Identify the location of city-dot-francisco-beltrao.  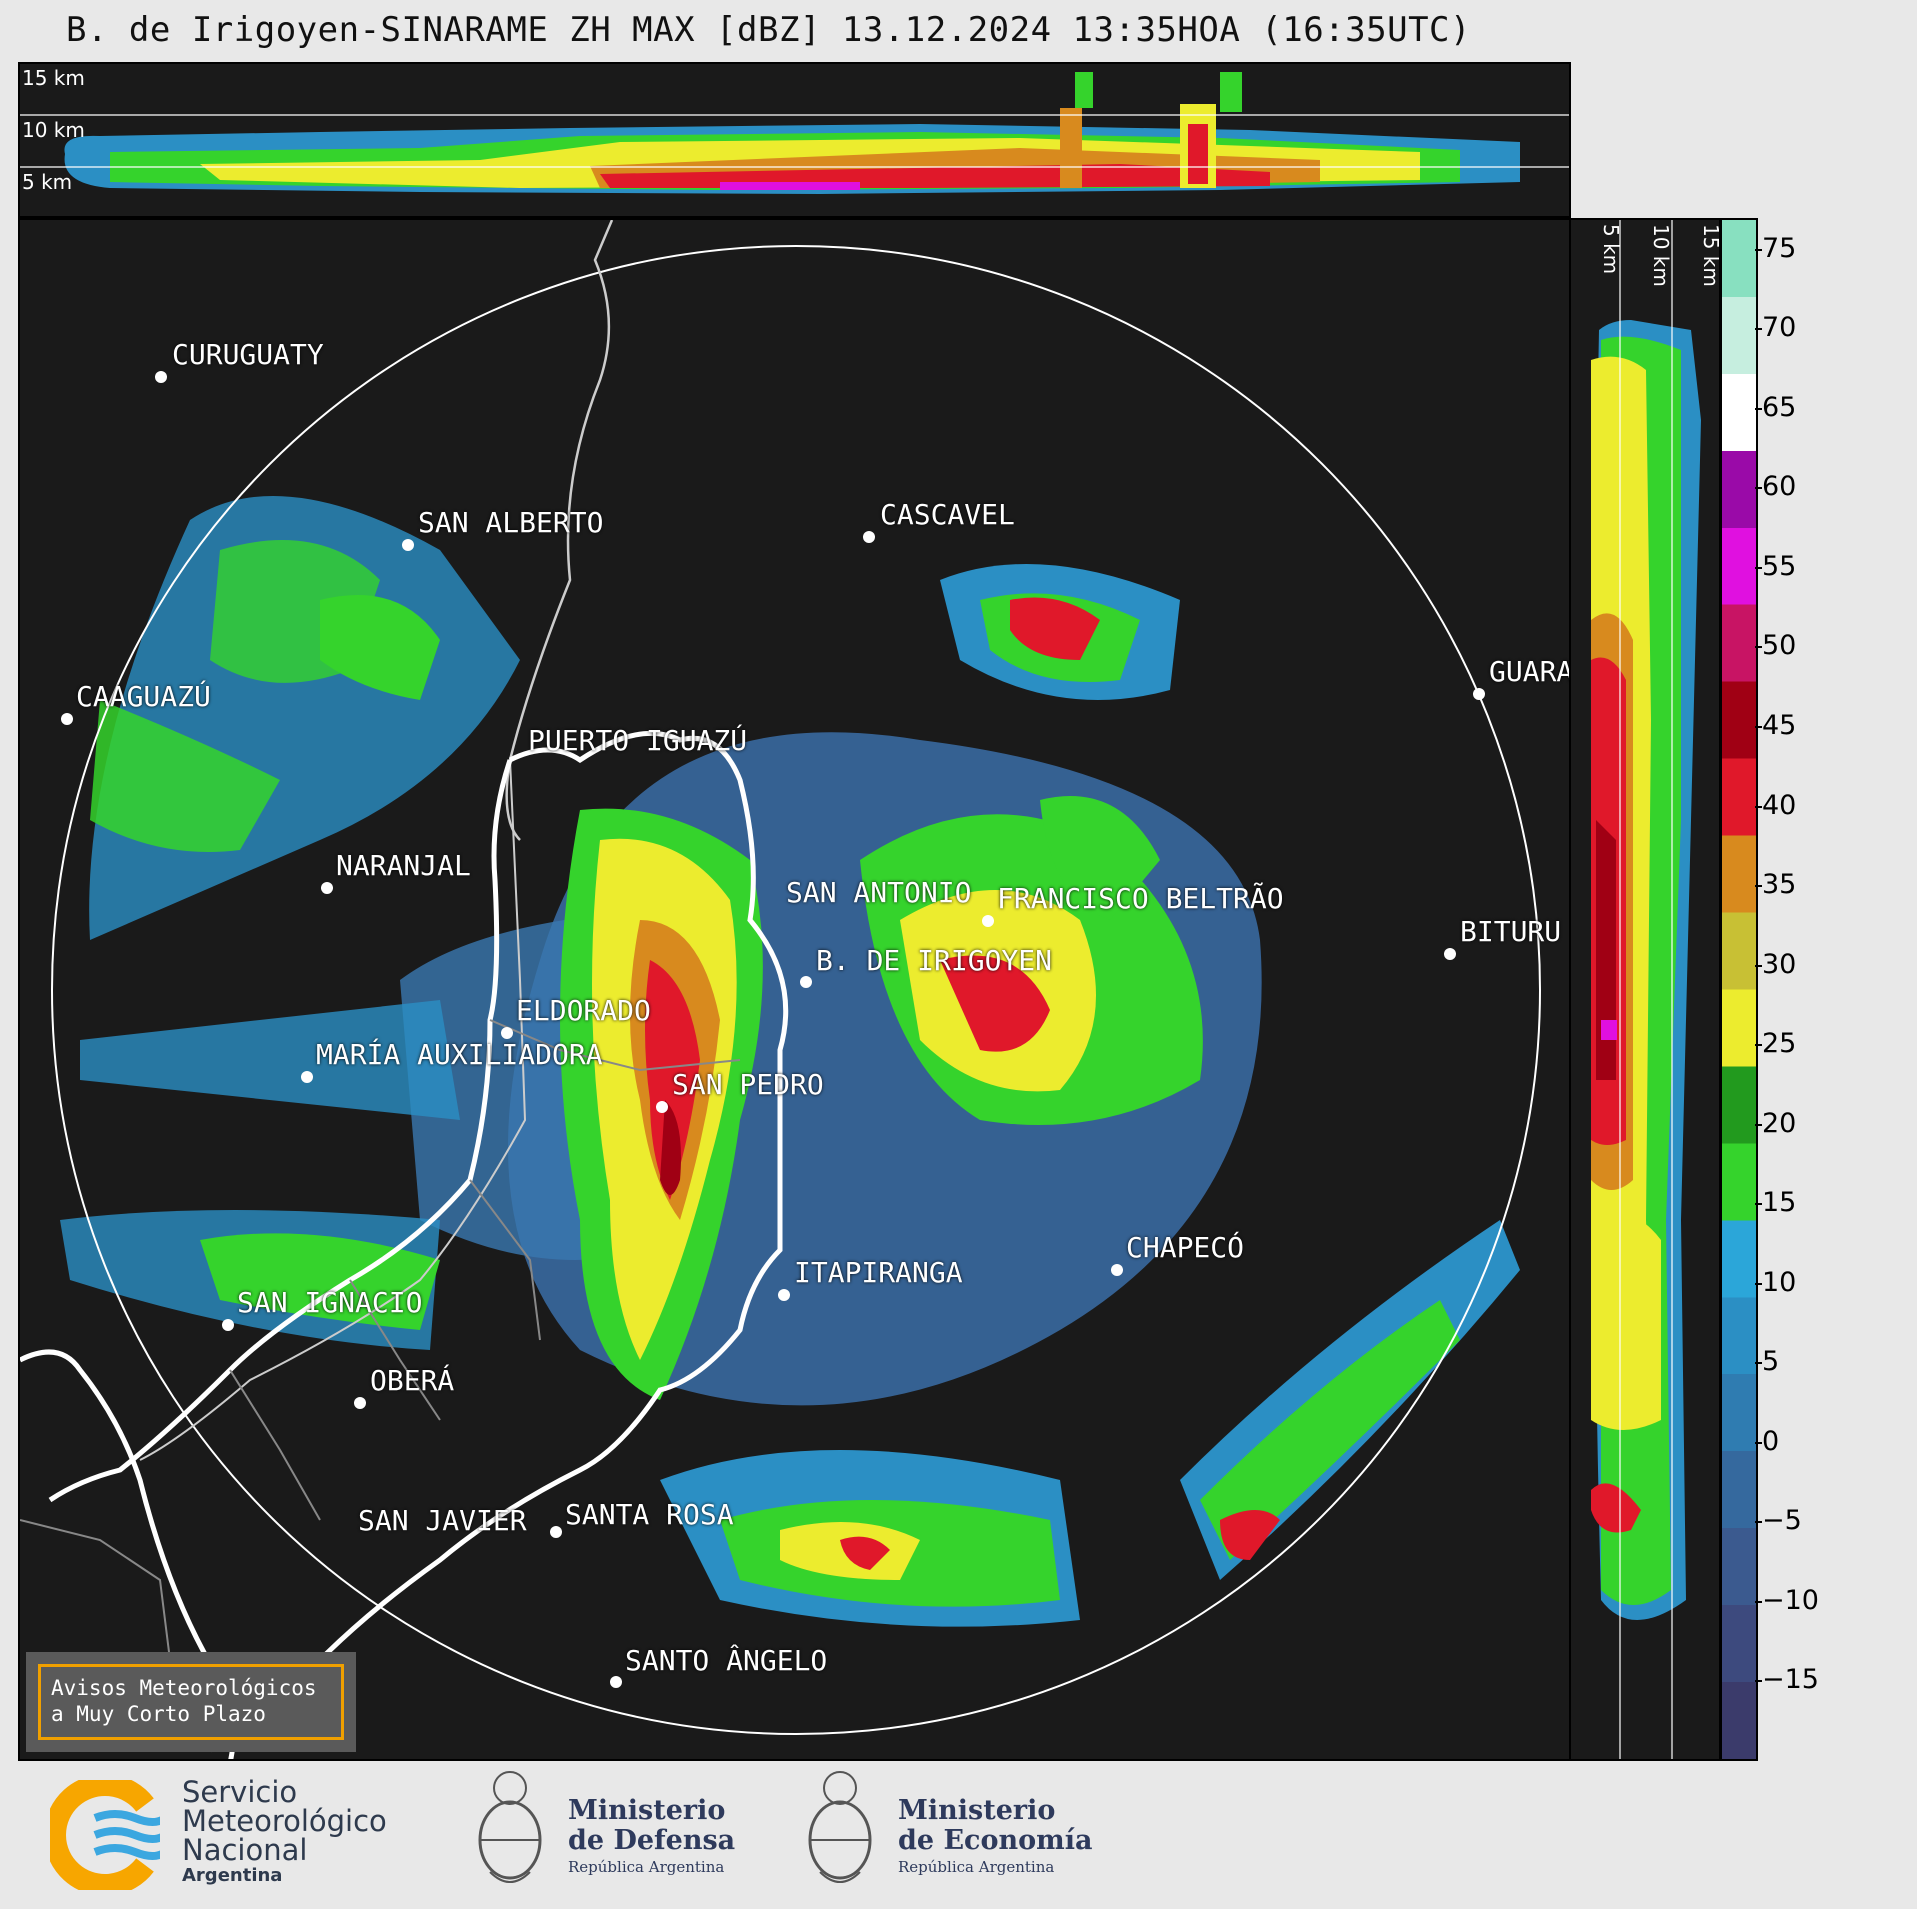
(988, 921).